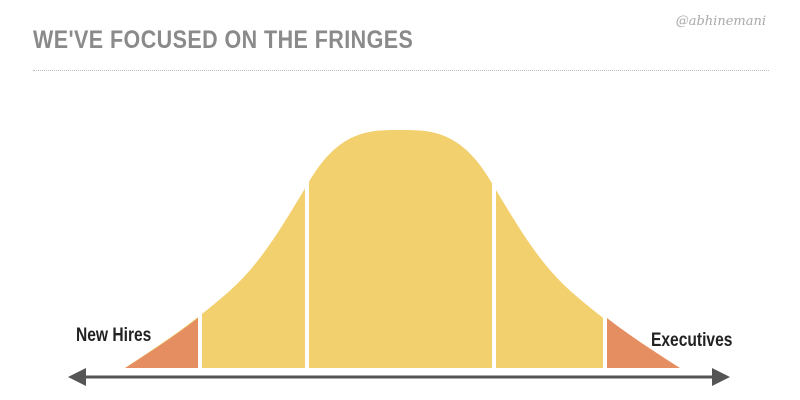 This screenshot has height=400, width=800. I want to click on slide-title: WE'VE FOCUSED ON THE FRINGES, so click(223, 40).